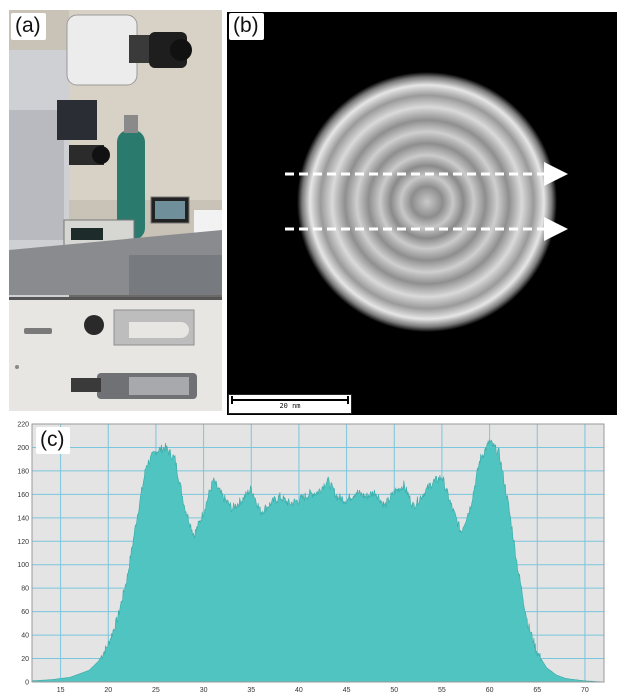  I want to click on x-tick-label: 50, so click(394, 690).